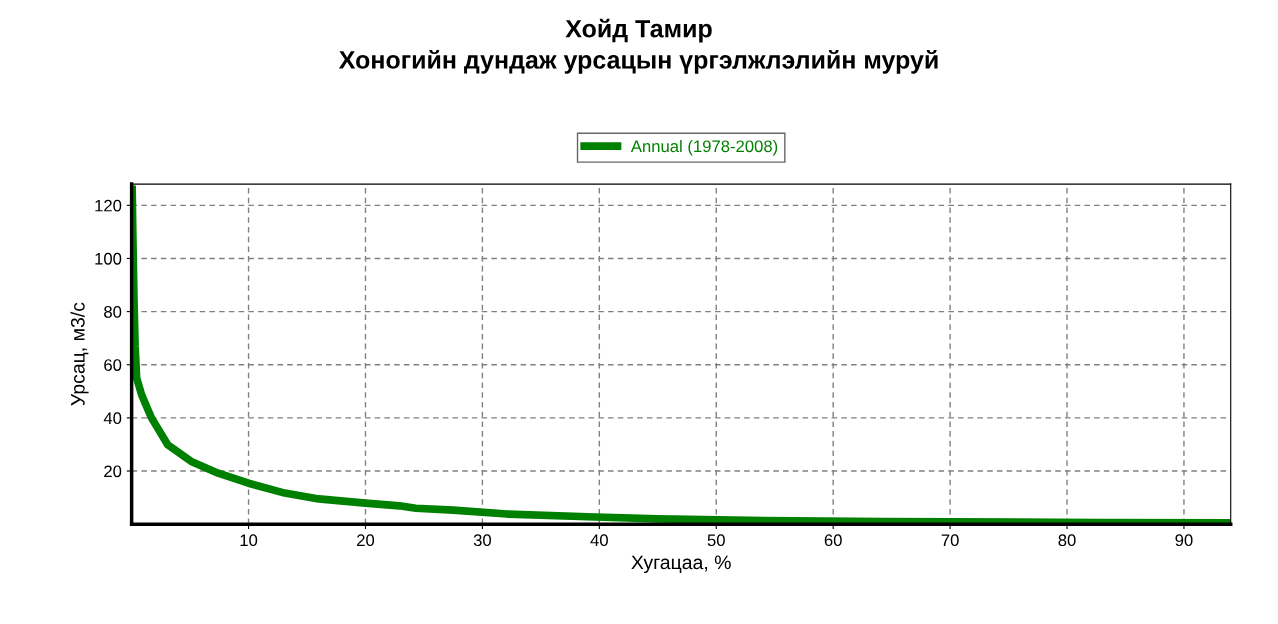 The height and width of the screenshot is (624, 1278). Describe the element at coordinates (108, 258) in the screenshot. I see `y-tick-label: 100` at that location.